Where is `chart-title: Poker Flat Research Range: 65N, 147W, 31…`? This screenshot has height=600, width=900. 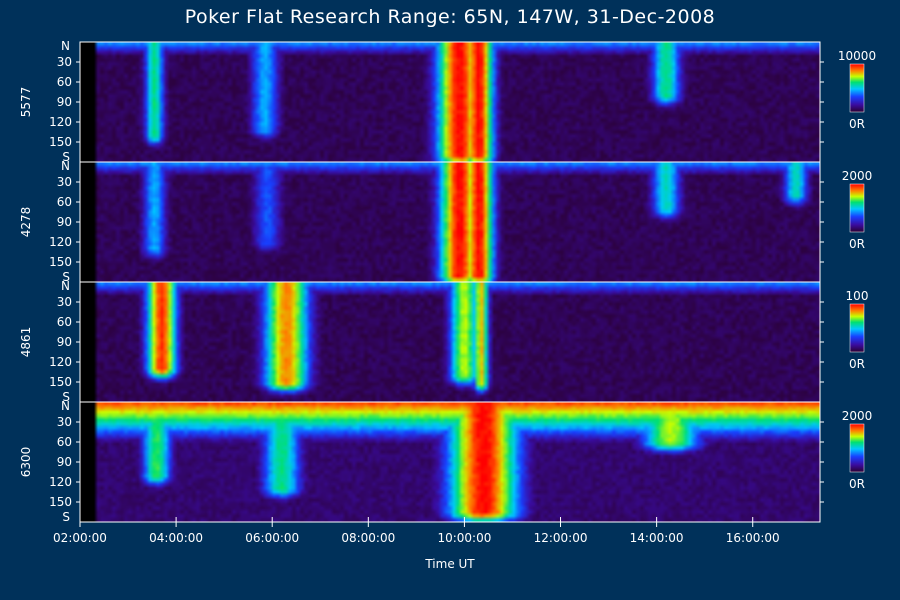
chart-title: Poker Flat Research Range: 65N, 147W, 31… is located at coordinates (450, 17).